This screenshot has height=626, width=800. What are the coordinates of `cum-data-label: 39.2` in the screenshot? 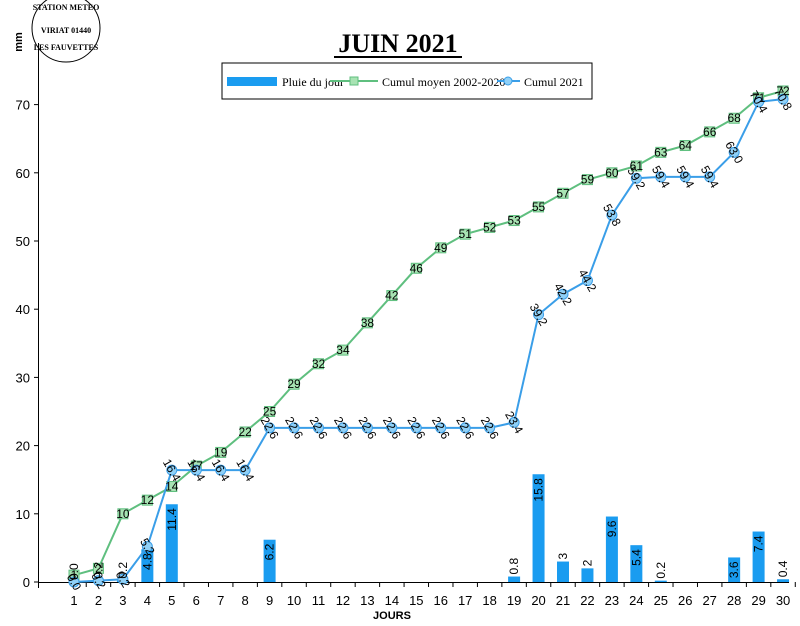 It's located at (539, 315).